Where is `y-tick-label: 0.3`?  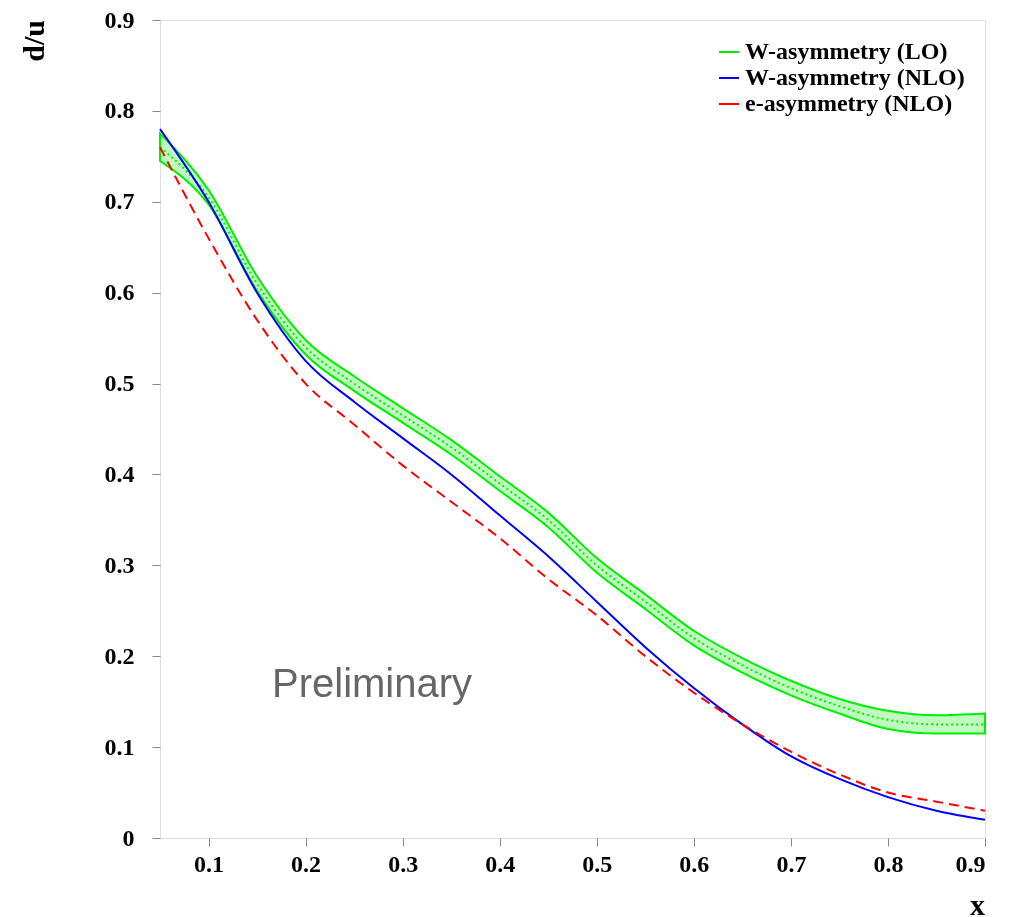
y-tick-label: 0.3 is located at coordinates (119, 564).